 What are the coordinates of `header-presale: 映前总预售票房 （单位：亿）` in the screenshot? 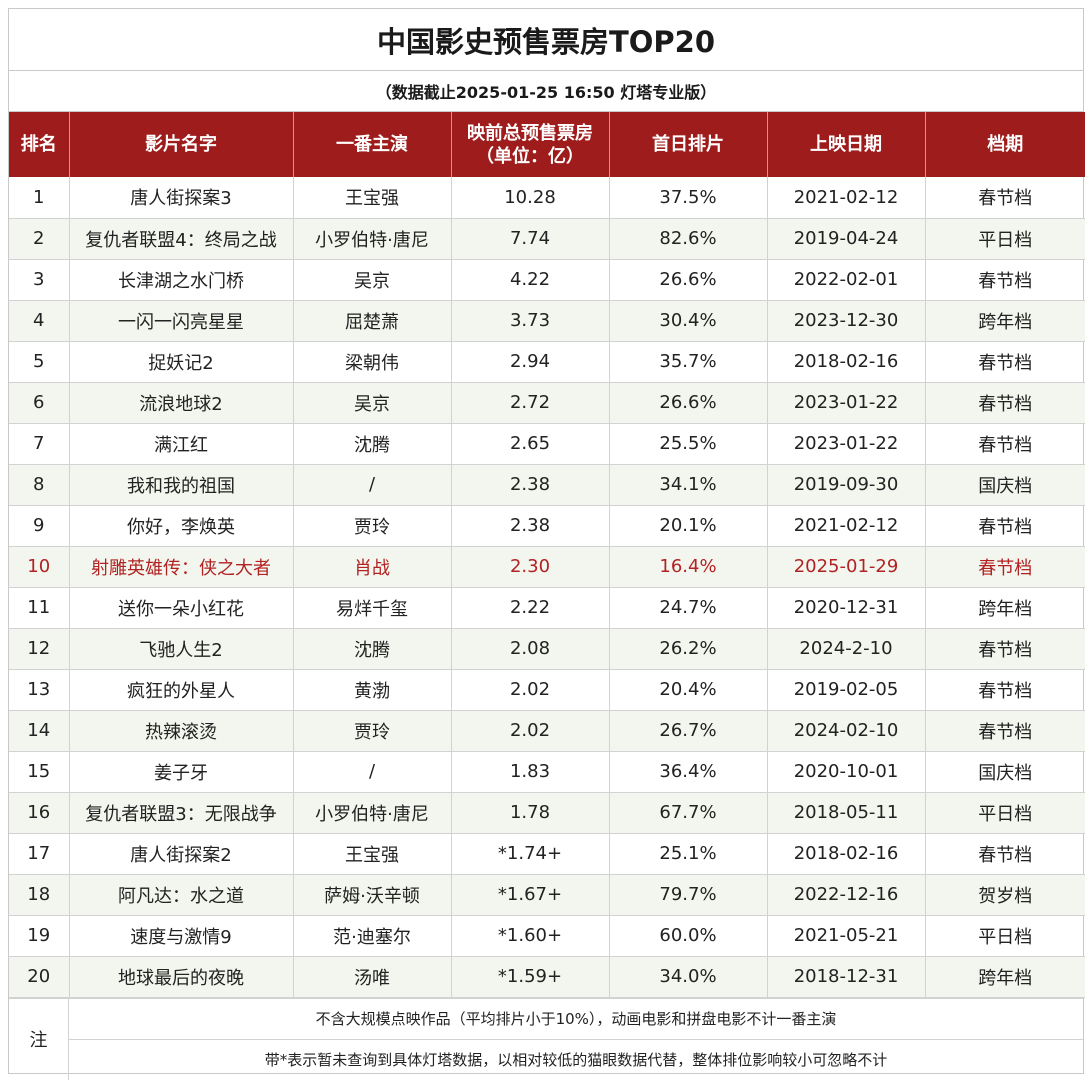 It's located at (530, 144).